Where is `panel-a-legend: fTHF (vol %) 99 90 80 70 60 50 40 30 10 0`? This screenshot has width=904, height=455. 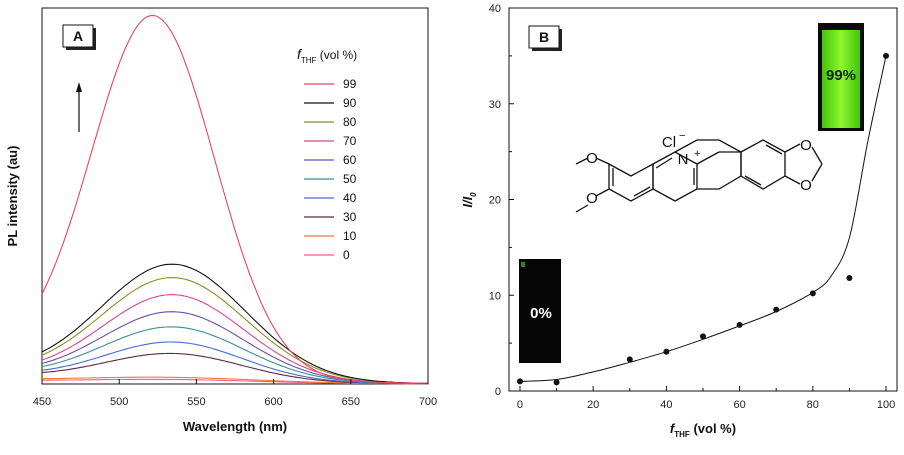
panel-a-legend: fTHF (vol %) 99 90 80 70 60 50 40 30 10 0 is located at coordinates (327, 154).